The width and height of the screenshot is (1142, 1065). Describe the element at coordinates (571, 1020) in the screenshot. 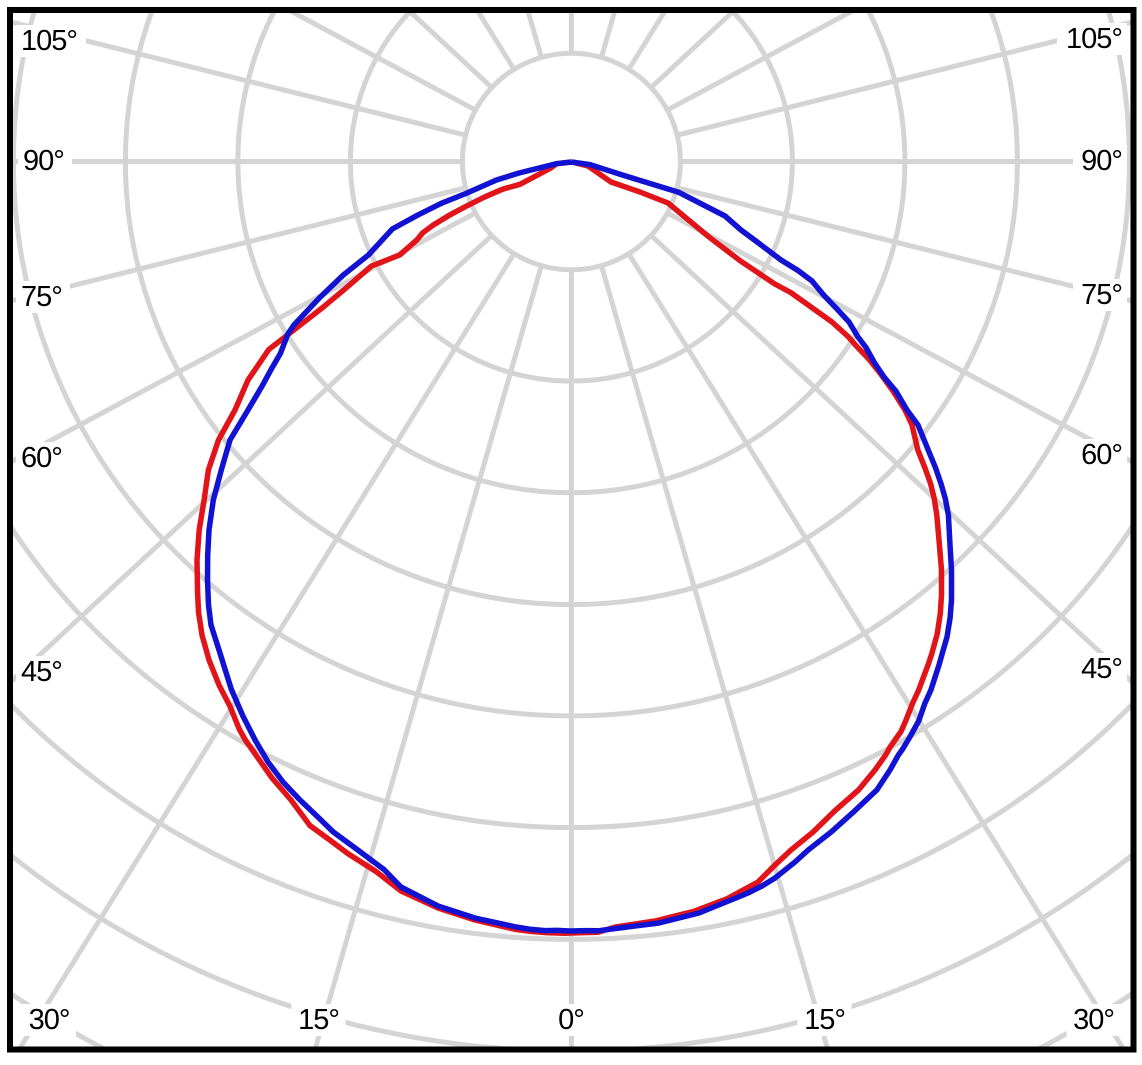

I see `svg-text: 0°` at that location.